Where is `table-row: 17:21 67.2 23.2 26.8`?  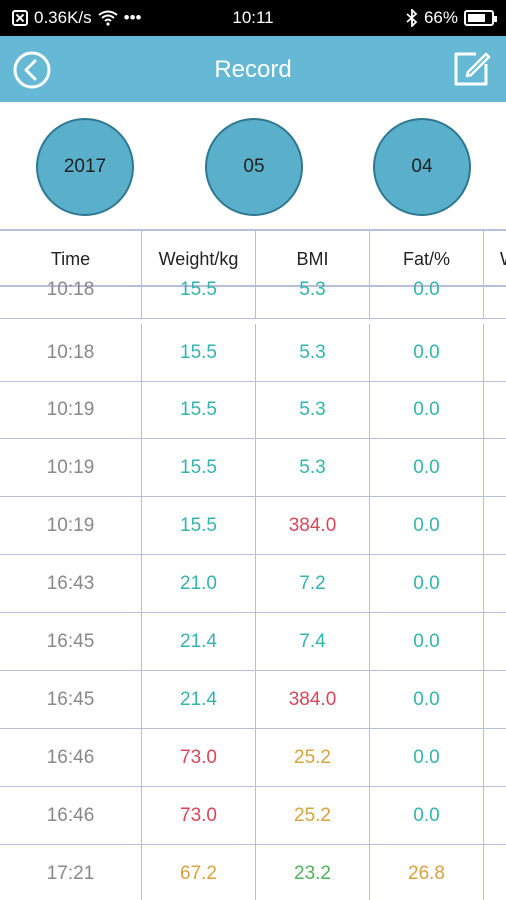 table-row: 17:21 67.2 23.2 26.8 is located at coordinates (253, 872).